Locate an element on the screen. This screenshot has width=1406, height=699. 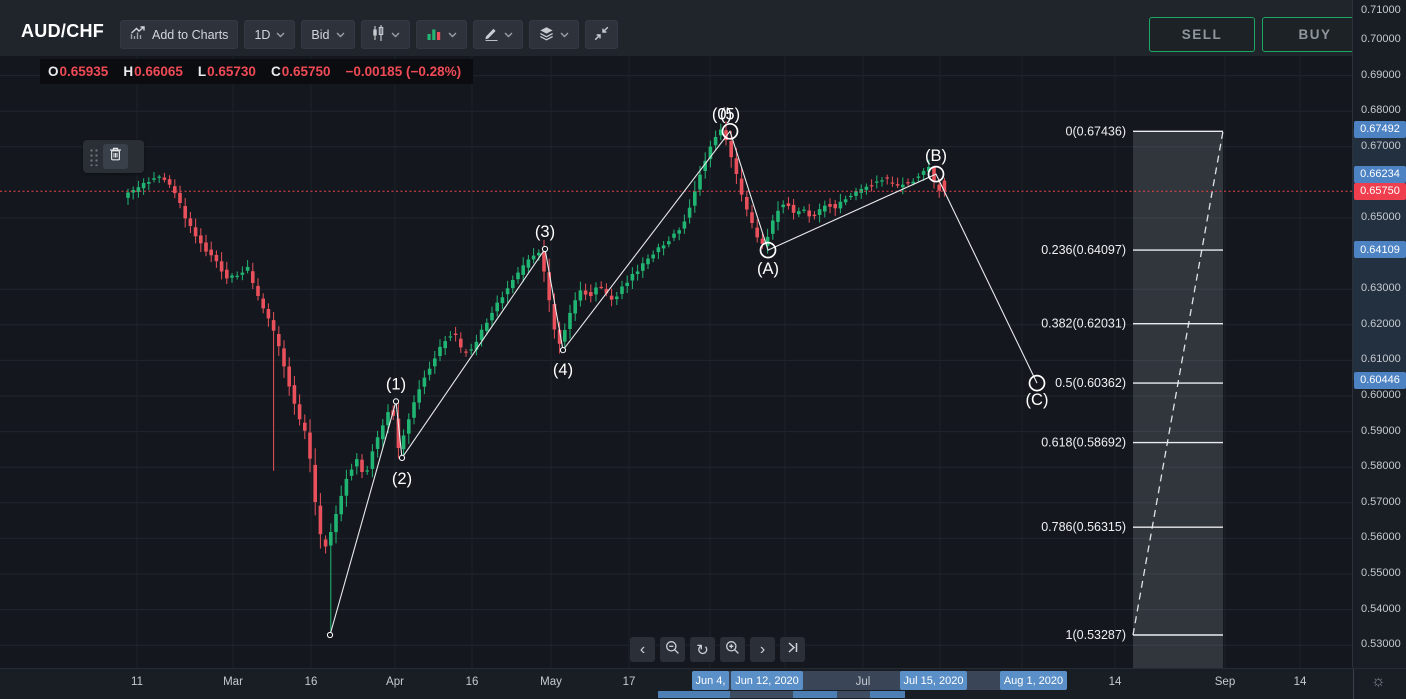
open-value: 0.65935 is located at coordinates (84, 71).